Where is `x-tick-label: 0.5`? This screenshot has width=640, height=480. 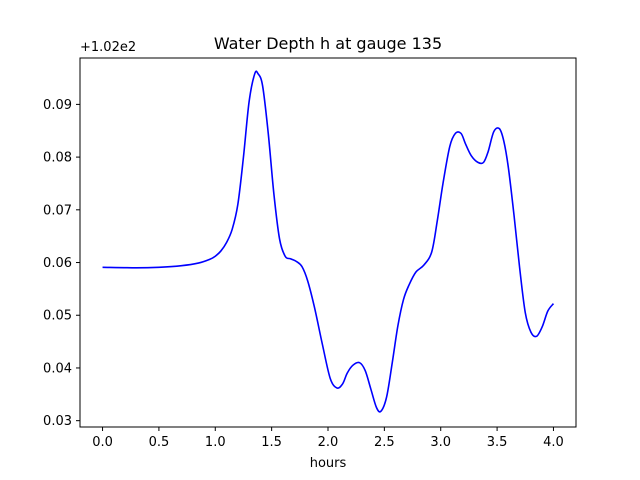 x-tick-label: 0.5 is located at coordinates (159, 442).